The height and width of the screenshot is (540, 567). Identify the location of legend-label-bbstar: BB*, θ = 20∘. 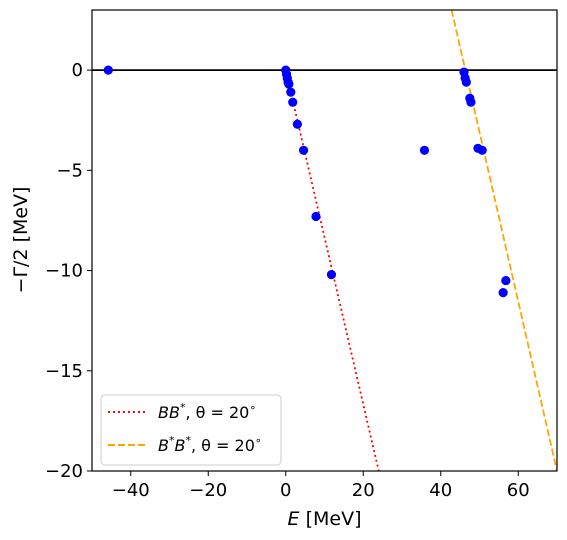
(207, 411).